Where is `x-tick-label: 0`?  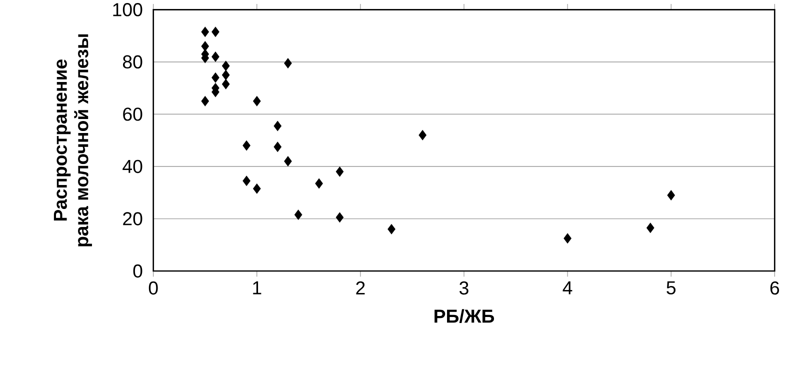
x-tick-label: 0 is located at coordinates (153, 288).